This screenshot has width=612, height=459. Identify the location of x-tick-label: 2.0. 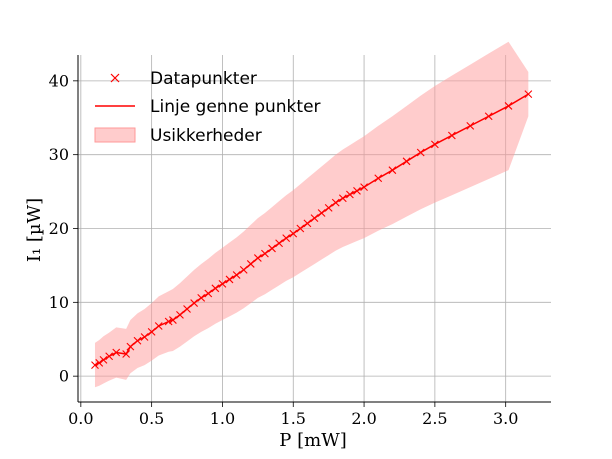
(363, 418).